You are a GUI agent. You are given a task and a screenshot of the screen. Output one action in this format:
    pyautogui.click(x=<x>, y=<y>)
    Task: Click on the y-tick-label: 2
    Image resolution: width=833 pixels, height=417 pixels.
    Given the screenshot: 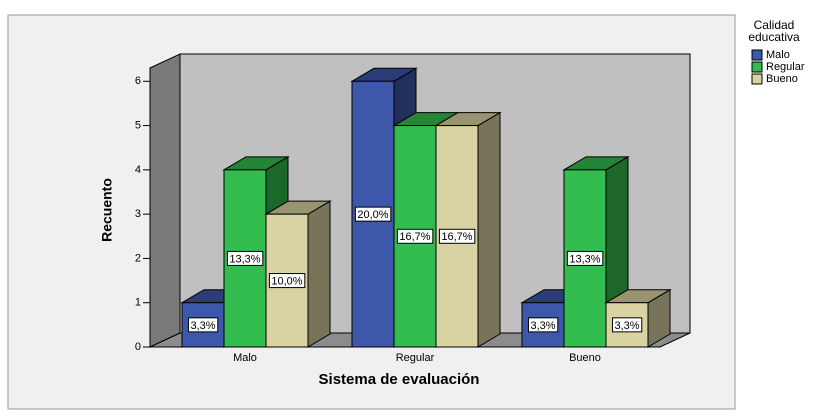 What is the action you would take?
    pyautogui.click(x=138, y=258)
    